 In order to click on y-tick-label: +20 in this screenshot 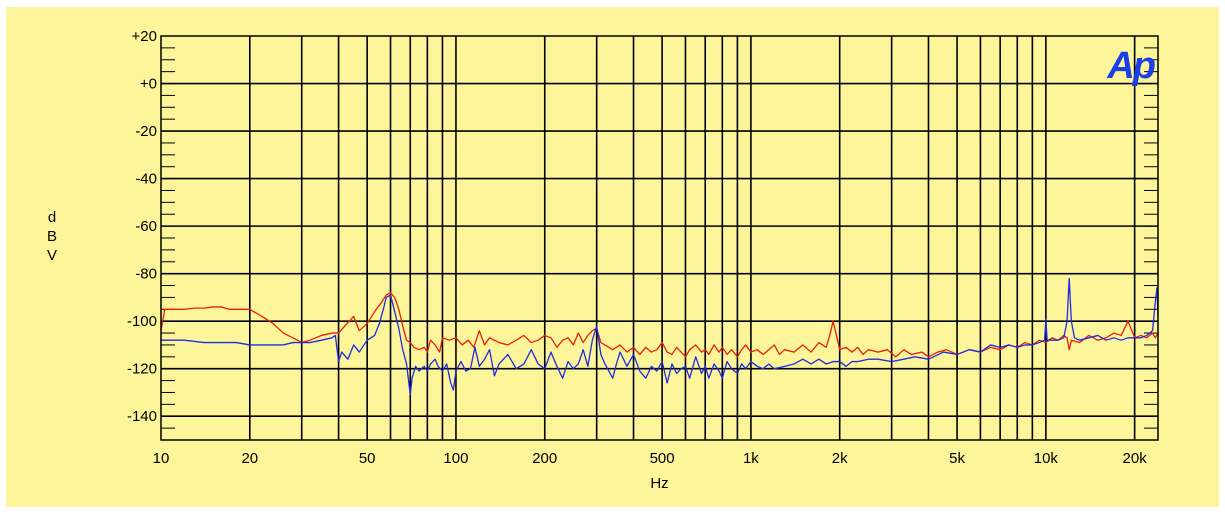, I will do `click(144, 36)`.